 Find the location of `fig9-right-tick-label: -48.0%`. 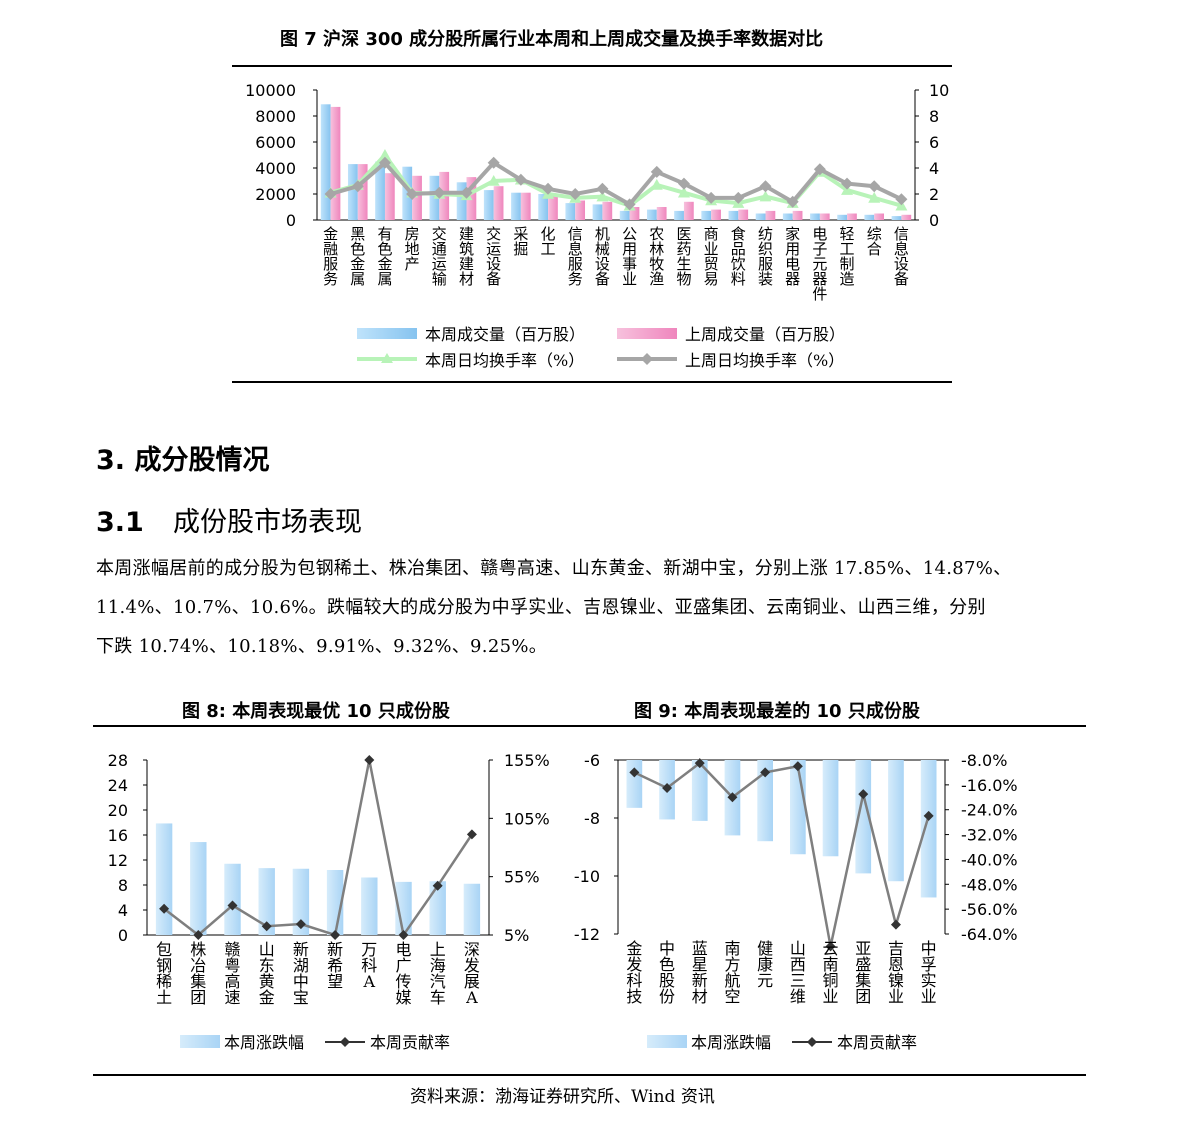

fig9-right-tick-label: -48.0% is located at coordinates (989, 884).